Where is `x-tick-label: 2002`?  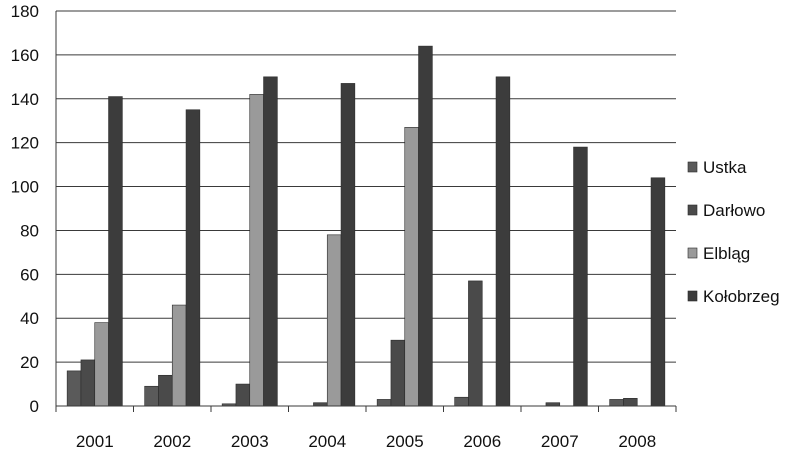
x-tick-label: 2002 is located at coordinates (172, 441).